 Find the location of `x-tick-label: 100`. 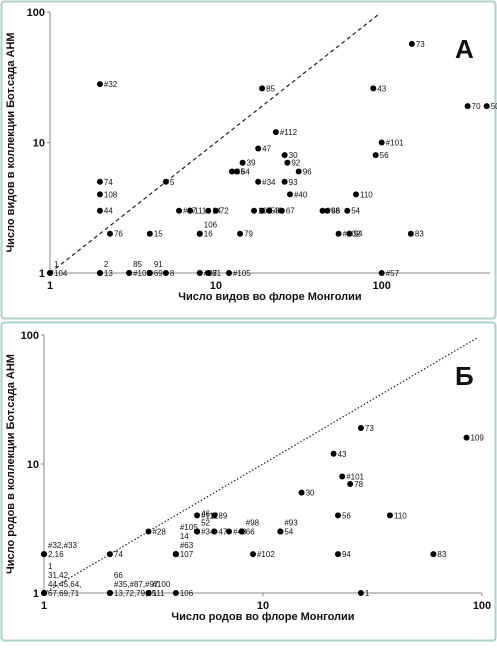

x-tick-label: 100 is located at coordinates (482, 606).